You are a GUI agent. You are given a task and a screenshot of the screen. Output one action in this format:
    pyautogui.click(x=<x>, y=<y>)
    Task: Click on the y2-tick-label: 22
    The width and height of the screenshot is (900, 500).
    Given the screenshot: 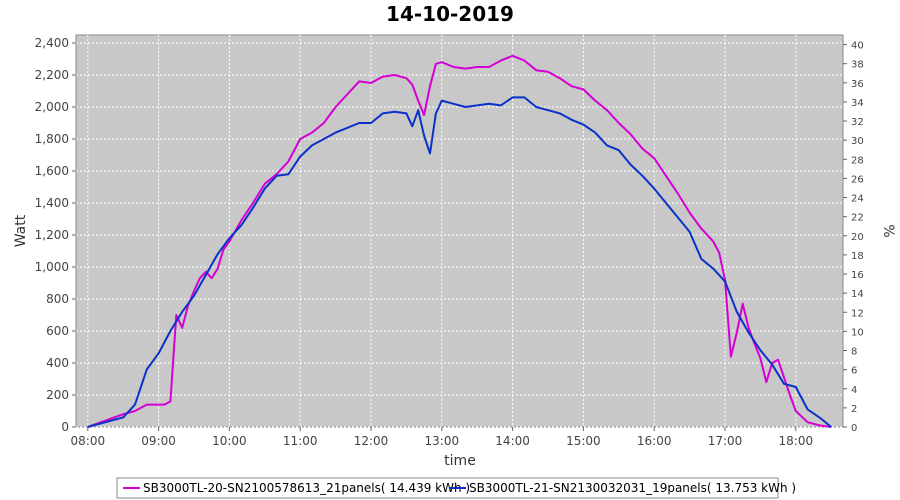 What is the action you would take?
    pyautogui.click(x=857, y=218)
    